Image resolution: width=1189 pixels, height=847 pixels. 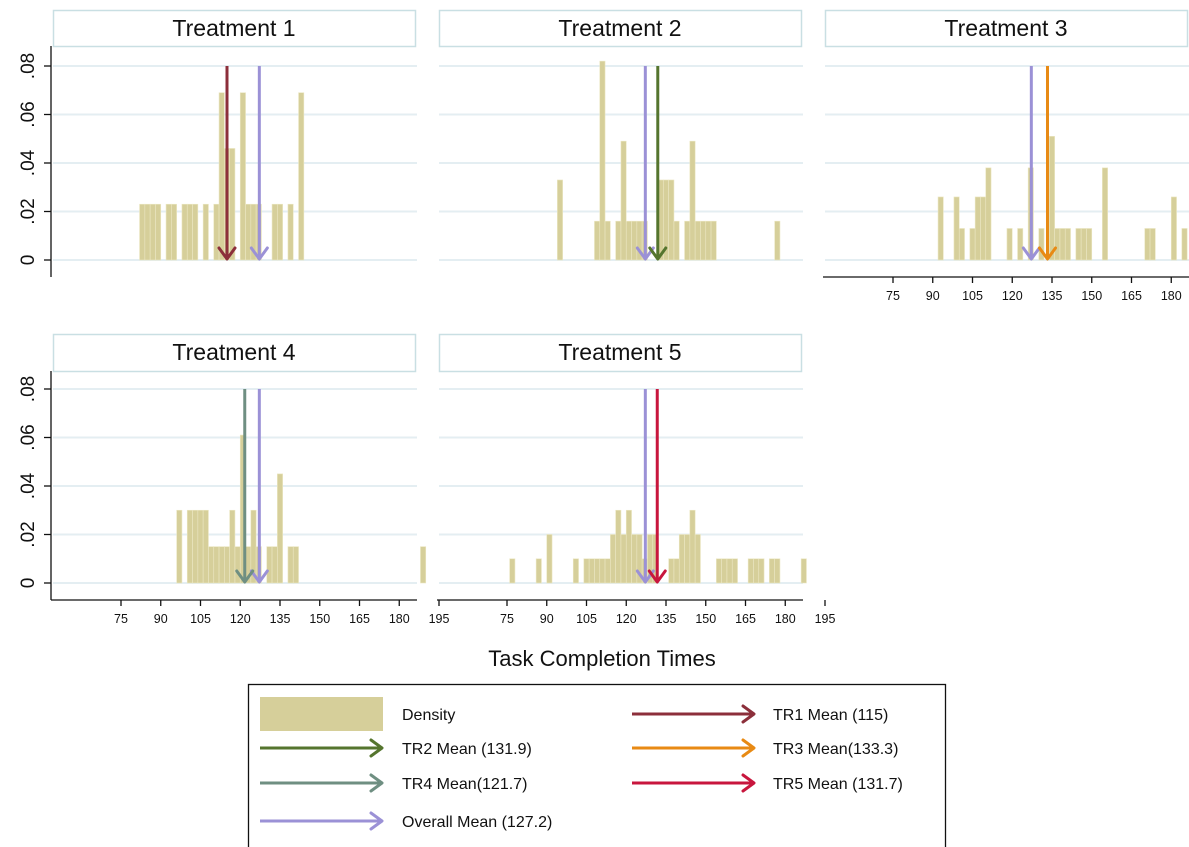 I want to click on legend-label: Density, so click(x=428, y=715).